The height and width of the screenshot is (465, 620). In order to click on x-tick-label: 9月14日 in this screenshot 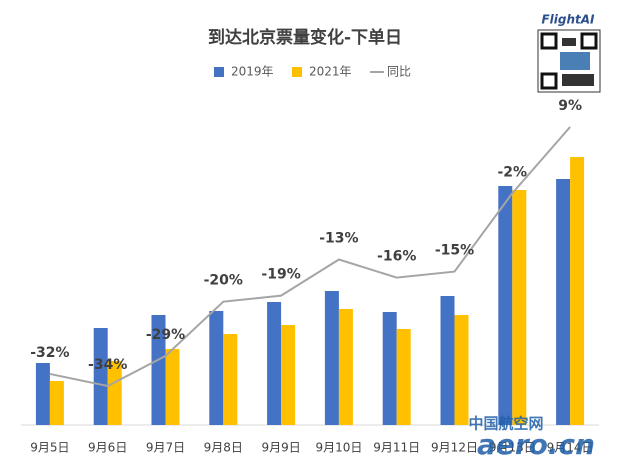, I will do `click(570, 448)`.